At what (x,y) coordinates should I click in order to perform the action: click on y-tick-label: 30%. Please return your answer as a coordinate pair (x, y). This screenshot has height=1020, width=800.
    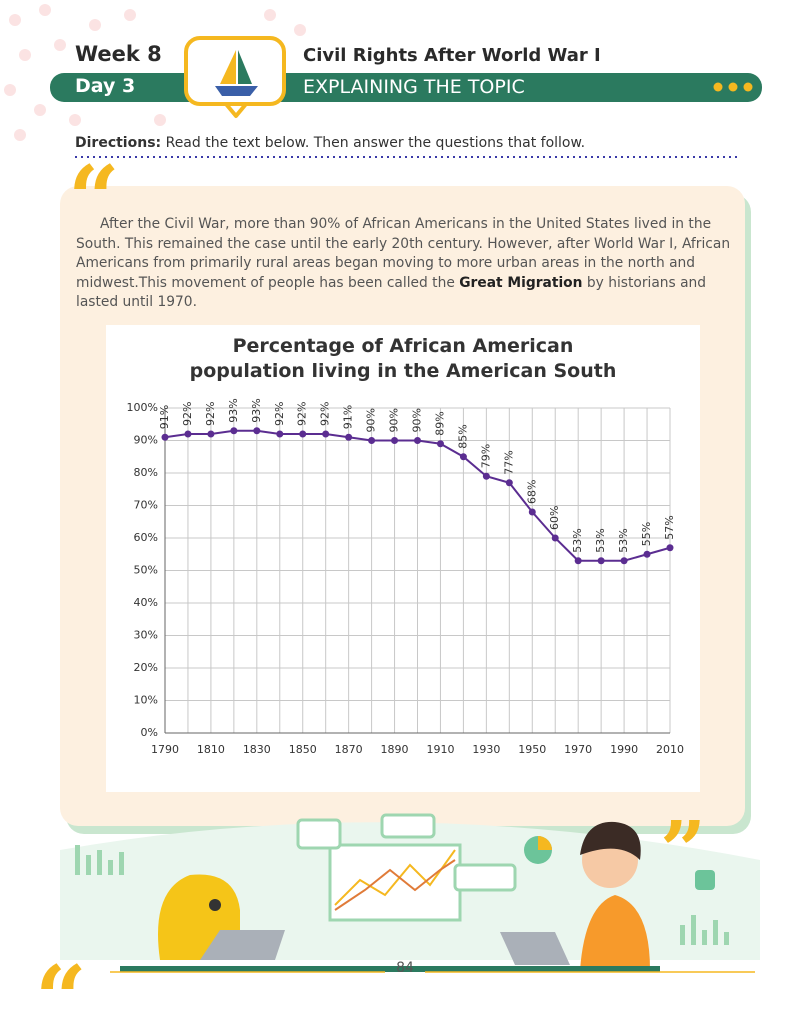
    Looking at the image, I should click on (146, 635).